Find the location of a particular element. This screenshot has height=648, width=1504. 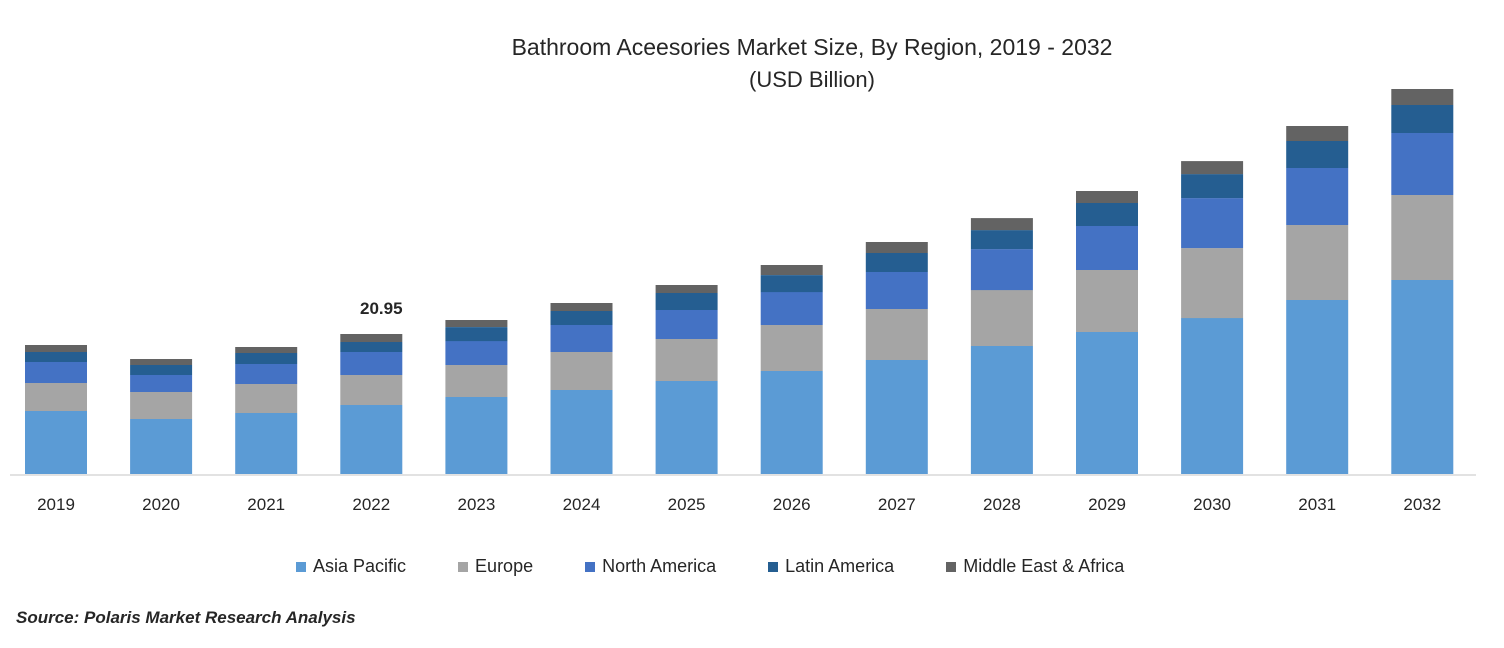

bar-2020-asia-pacific is located at coordinates (161, 446).